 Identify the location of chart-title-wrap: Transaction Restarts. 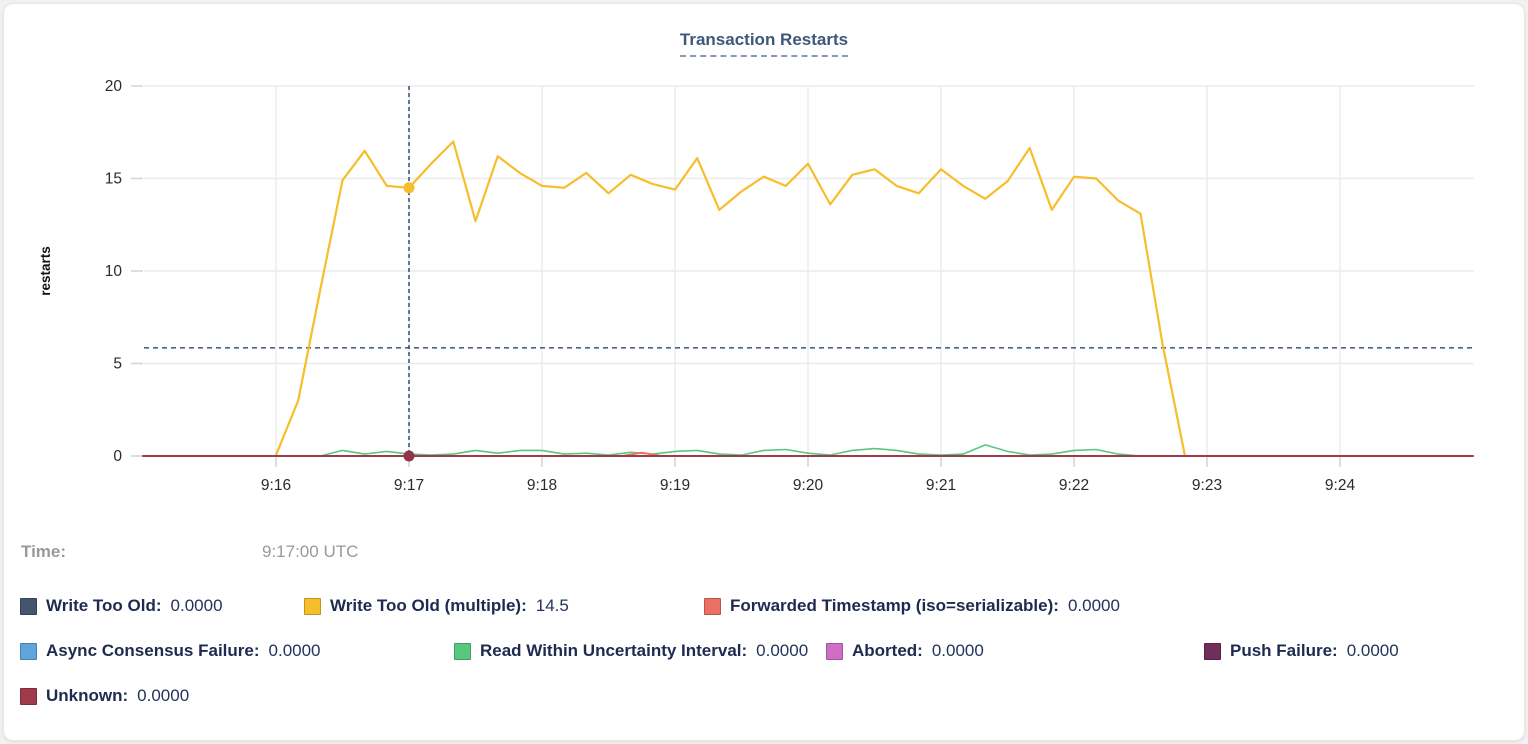
(764, 43).